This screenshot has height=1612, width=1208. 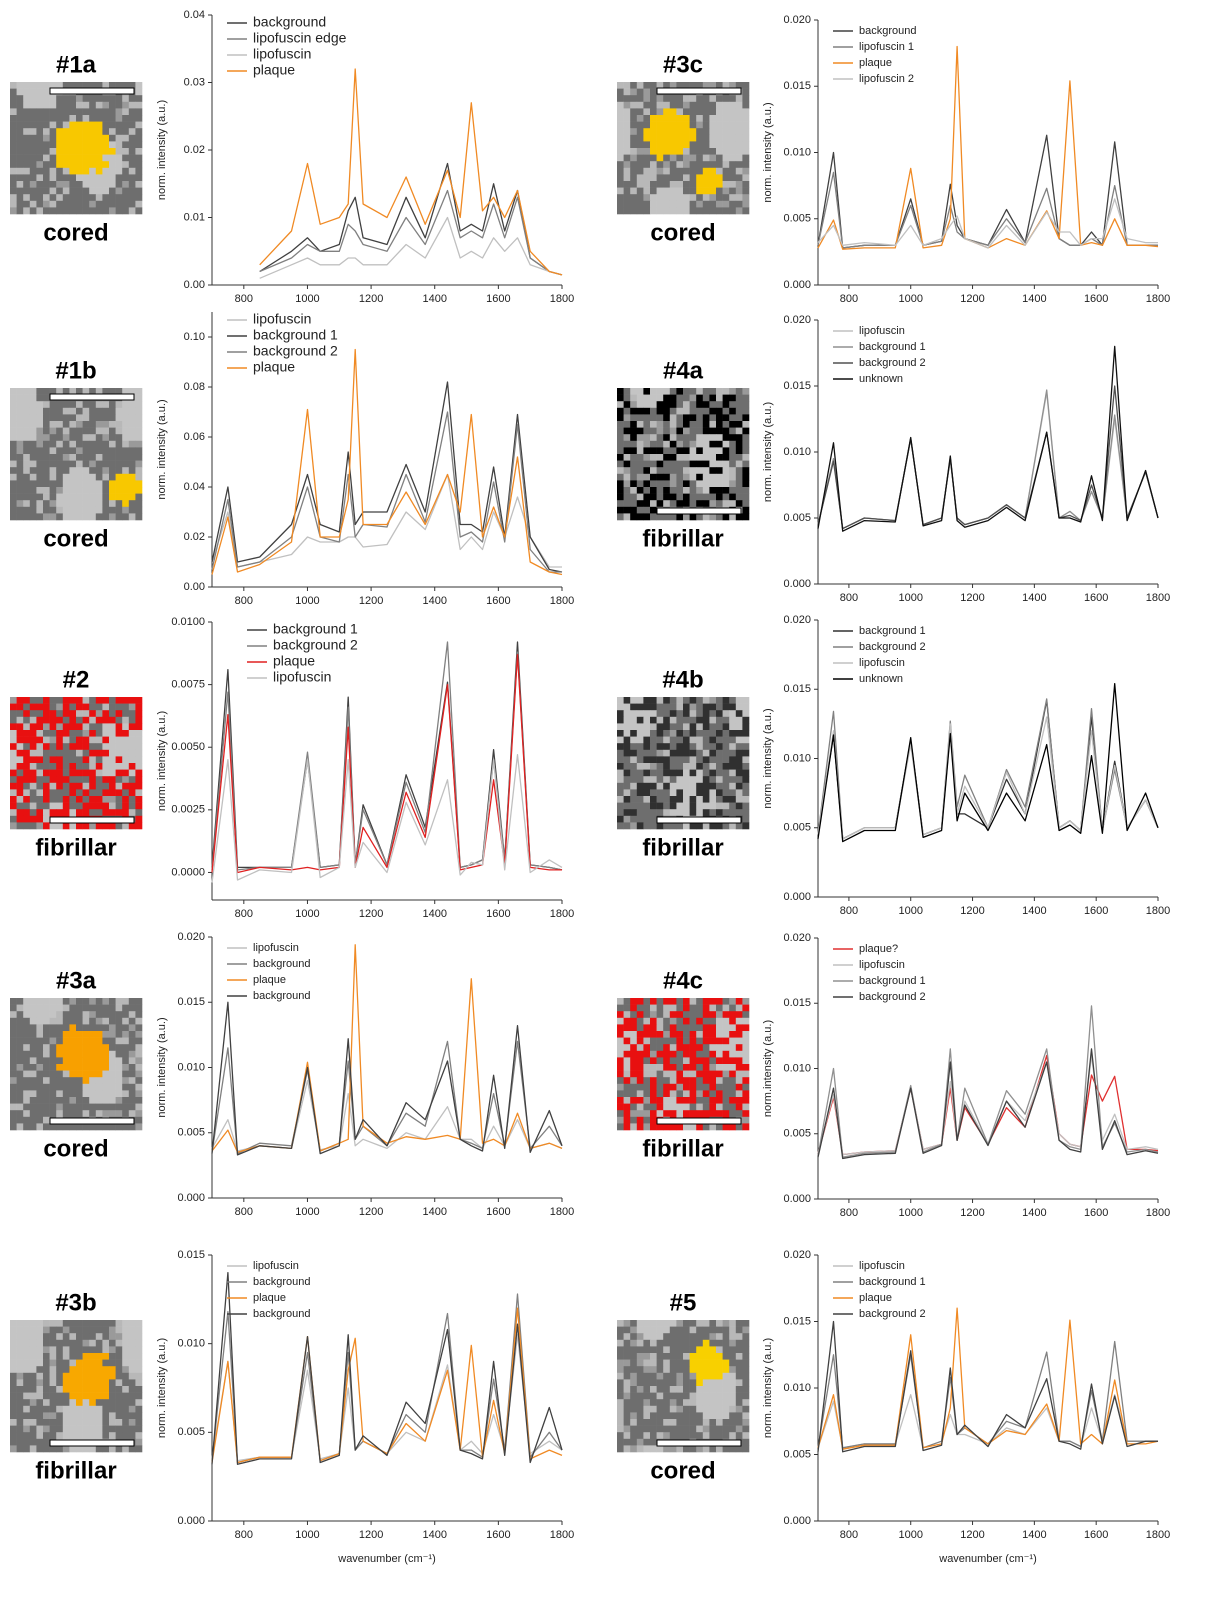 I want to click on x-tick-label: 1800, so click(x=562, y=601).